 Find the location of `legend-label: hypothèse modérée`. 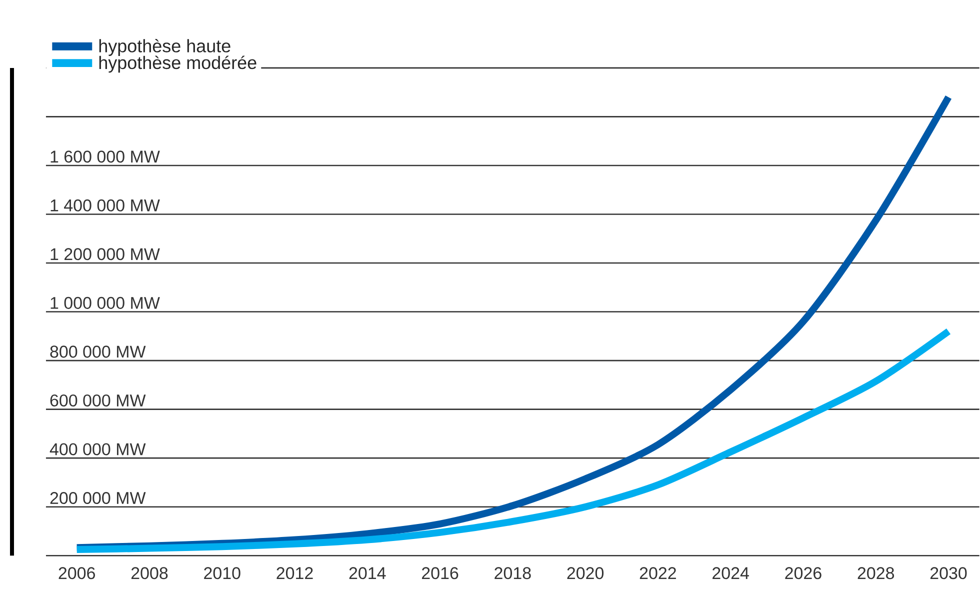

legend-label: hypothèse modérée is located at coordinates (177, 64).